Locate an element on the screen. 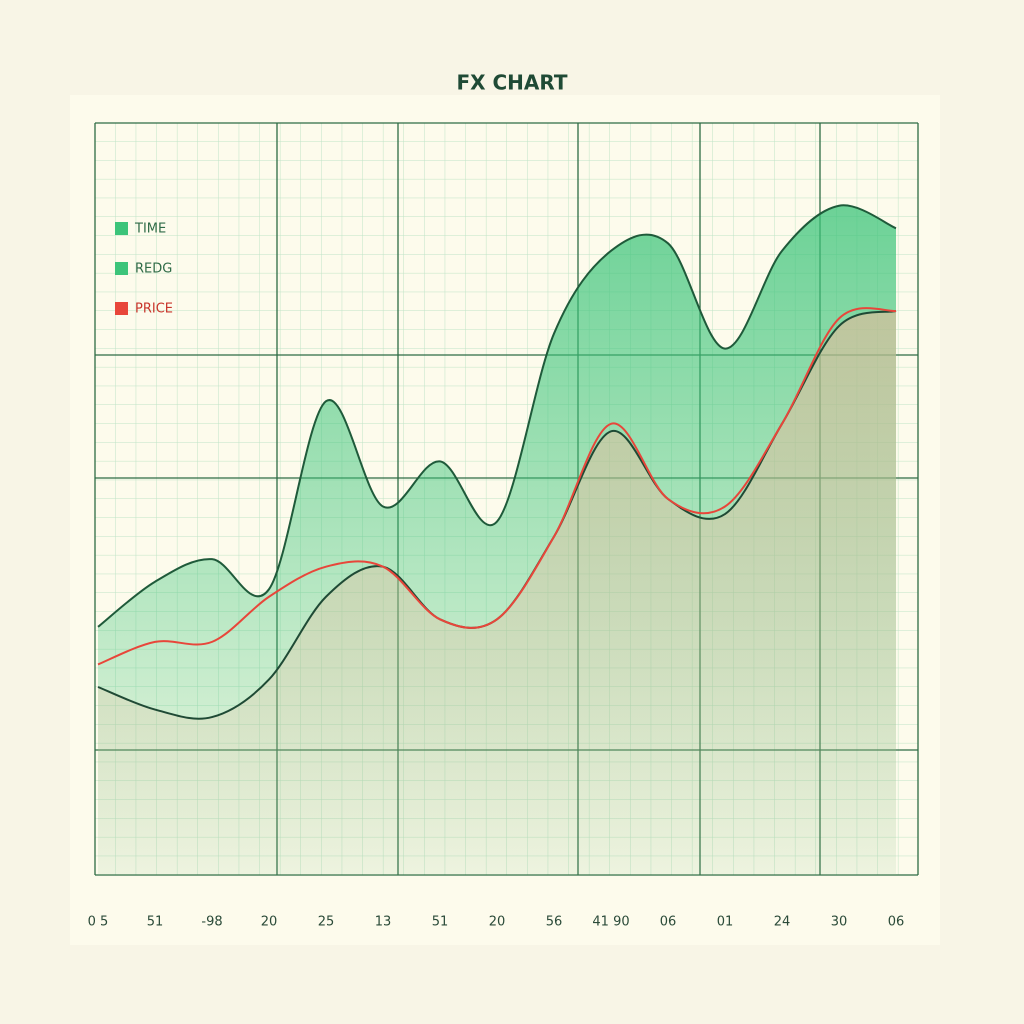  legend-label: PRICE is located at coordinates (154, 309).